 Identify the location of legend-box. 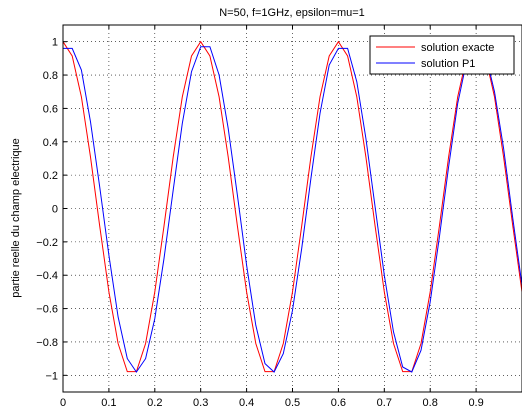
(442, 55).